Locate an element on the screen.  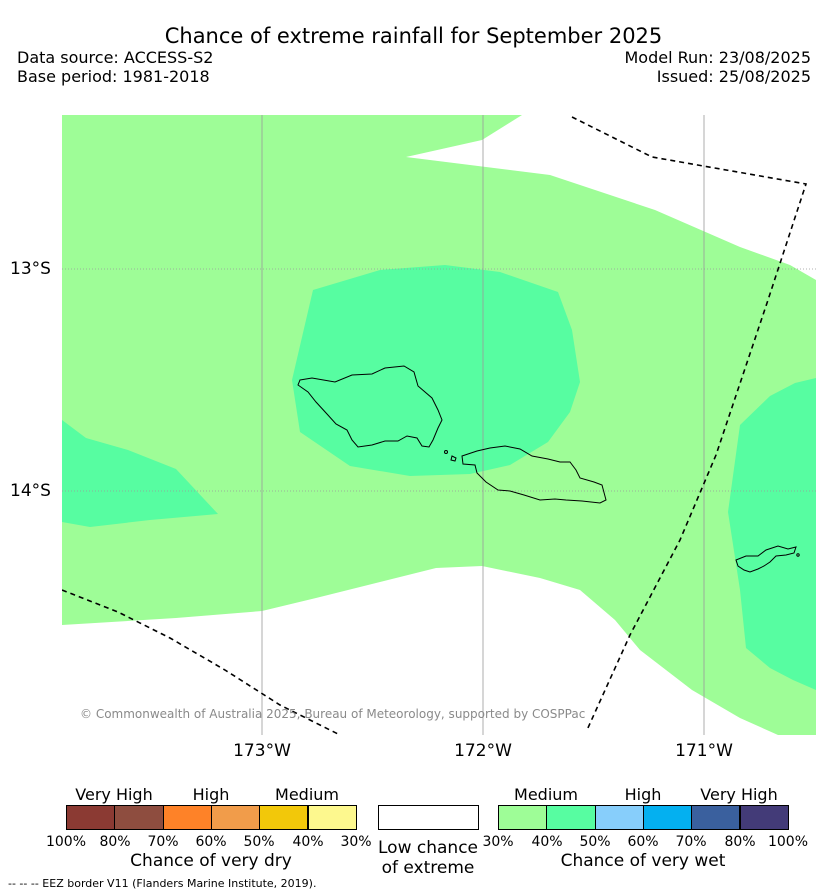
wet-40-50-region-west is located at coordinates (140, 473).